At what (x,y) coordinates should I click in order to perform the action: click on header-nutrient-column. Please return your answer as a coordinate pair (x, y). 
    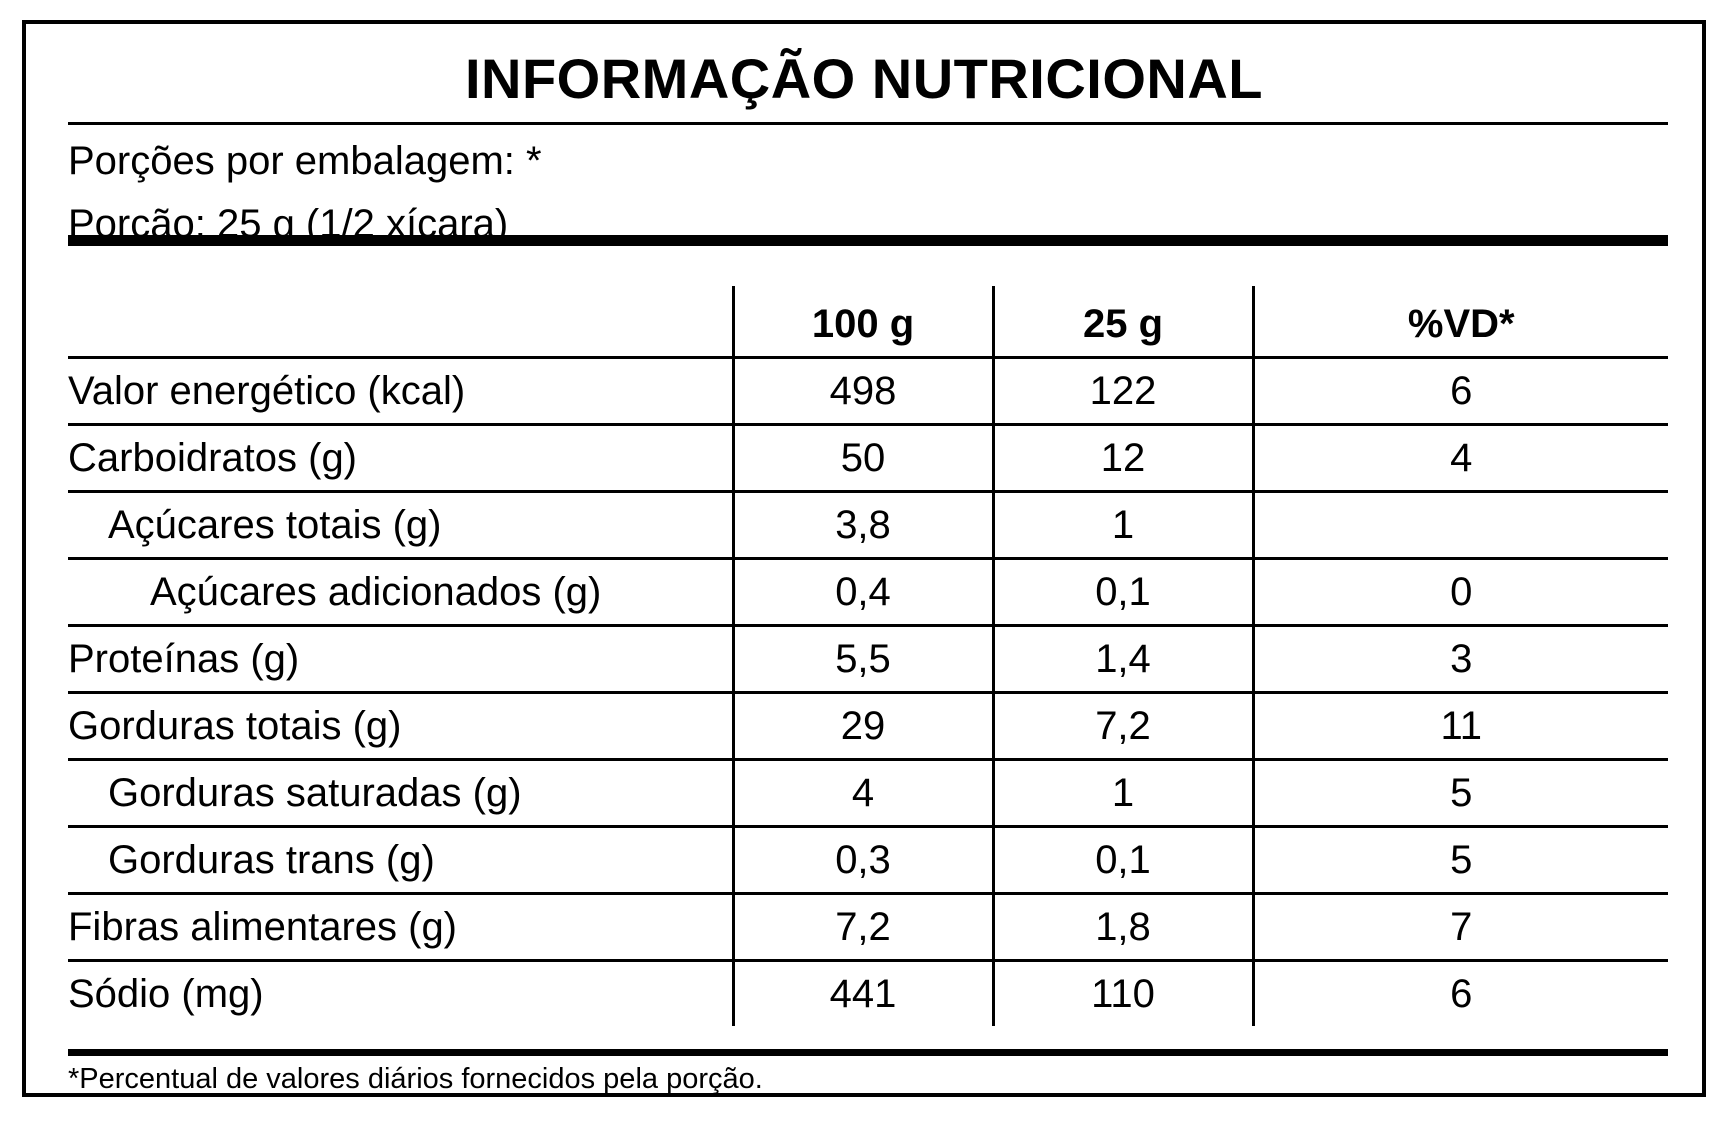
    Looking at the image, I should click on (400, 322).